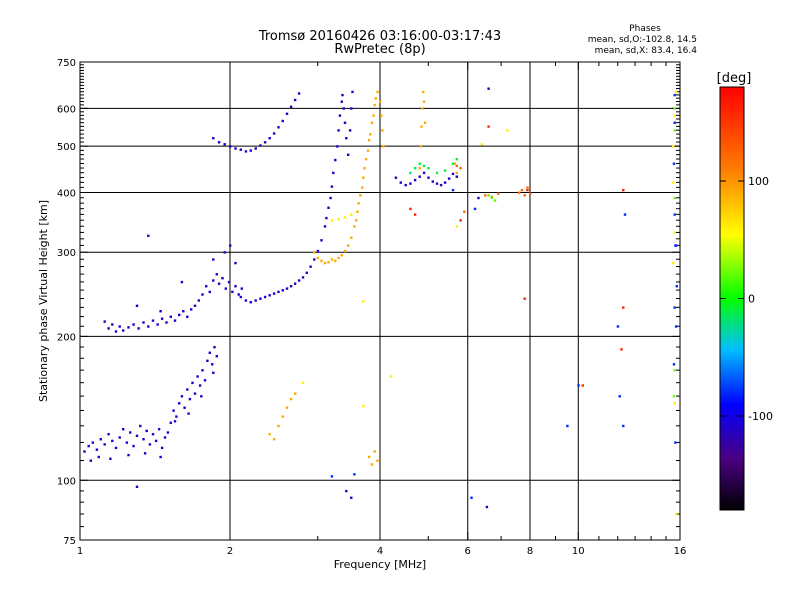  Describe the element at coordinates (230, 551) in the screenshot. I see `x-tick-label: 2` at that location.